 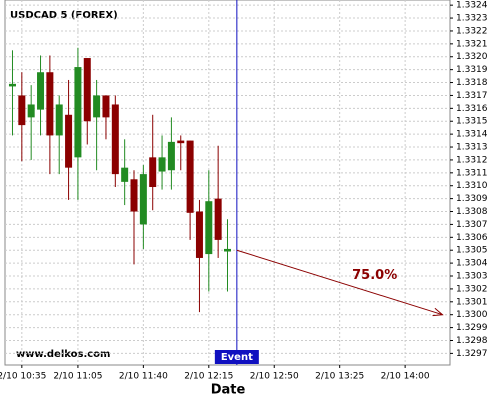 What do you see at coordinates (472, 212) in the screenshot?
I see `y-tick-label: 1.3308` at bounding box center [472, 212].